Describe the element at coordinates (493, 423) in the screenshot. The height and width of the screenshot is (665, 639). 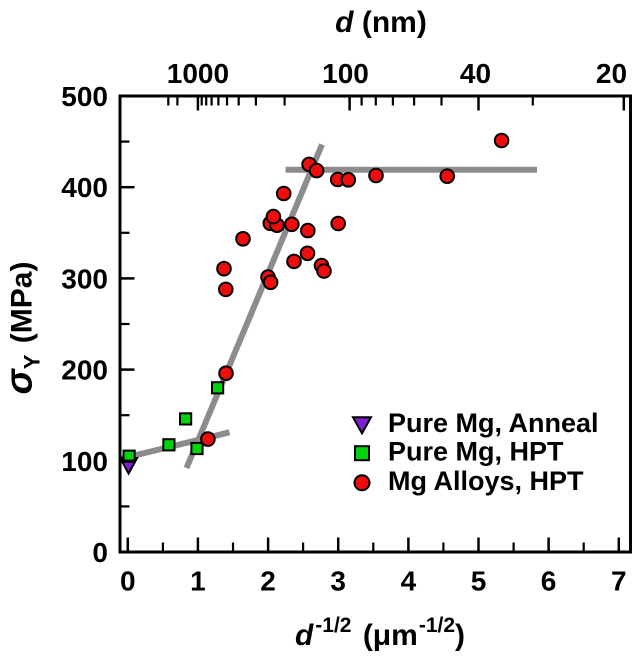
I see `svg-text: Pure Mg, Anneal` at that location.